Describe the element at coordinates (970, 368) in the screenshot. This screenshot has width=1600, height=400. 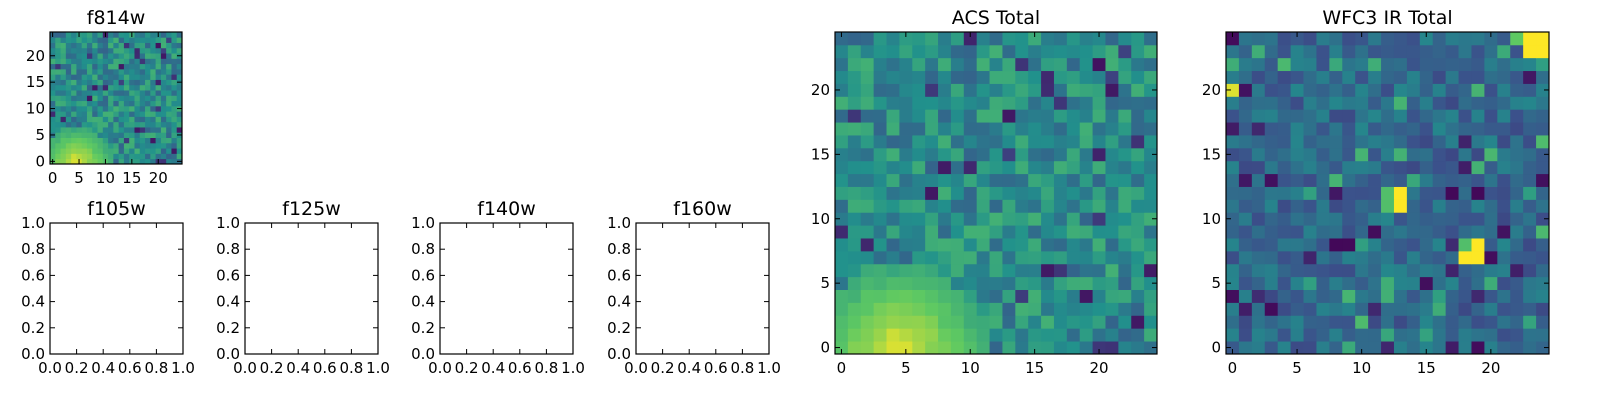
I see `x-tick-label: 10` at that location.